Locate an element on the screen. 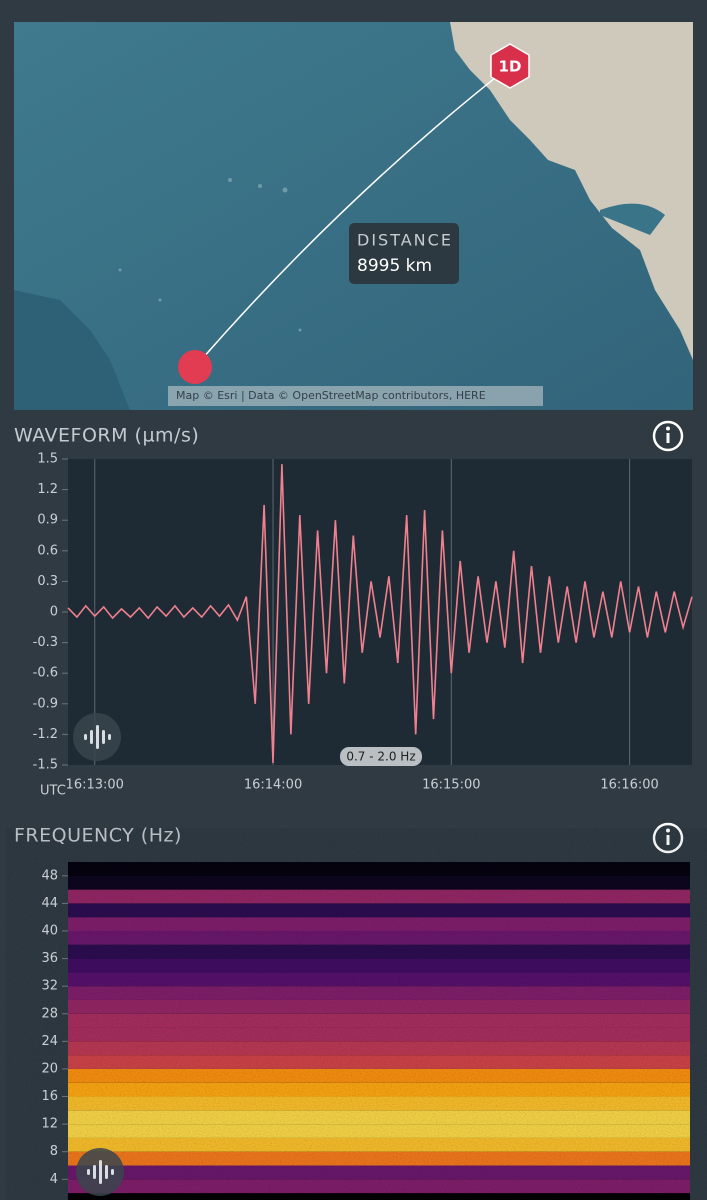 The image size is (707, 1200). distance-label: DISTANCE is located at coordinates (405, 240).